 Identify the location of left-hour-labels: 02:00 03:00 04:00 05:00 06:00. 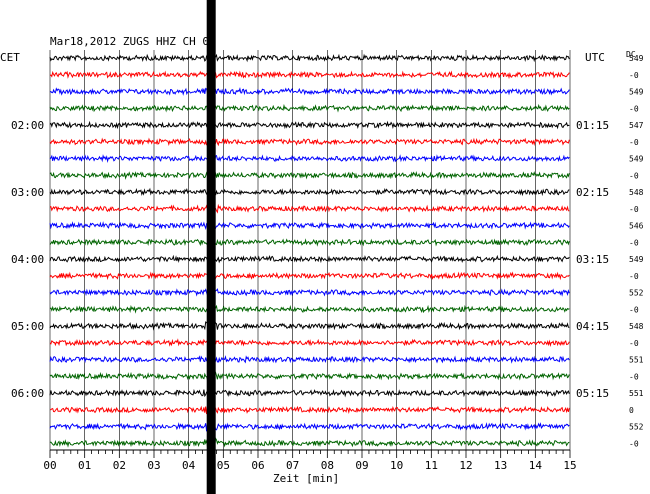
(27, 259).